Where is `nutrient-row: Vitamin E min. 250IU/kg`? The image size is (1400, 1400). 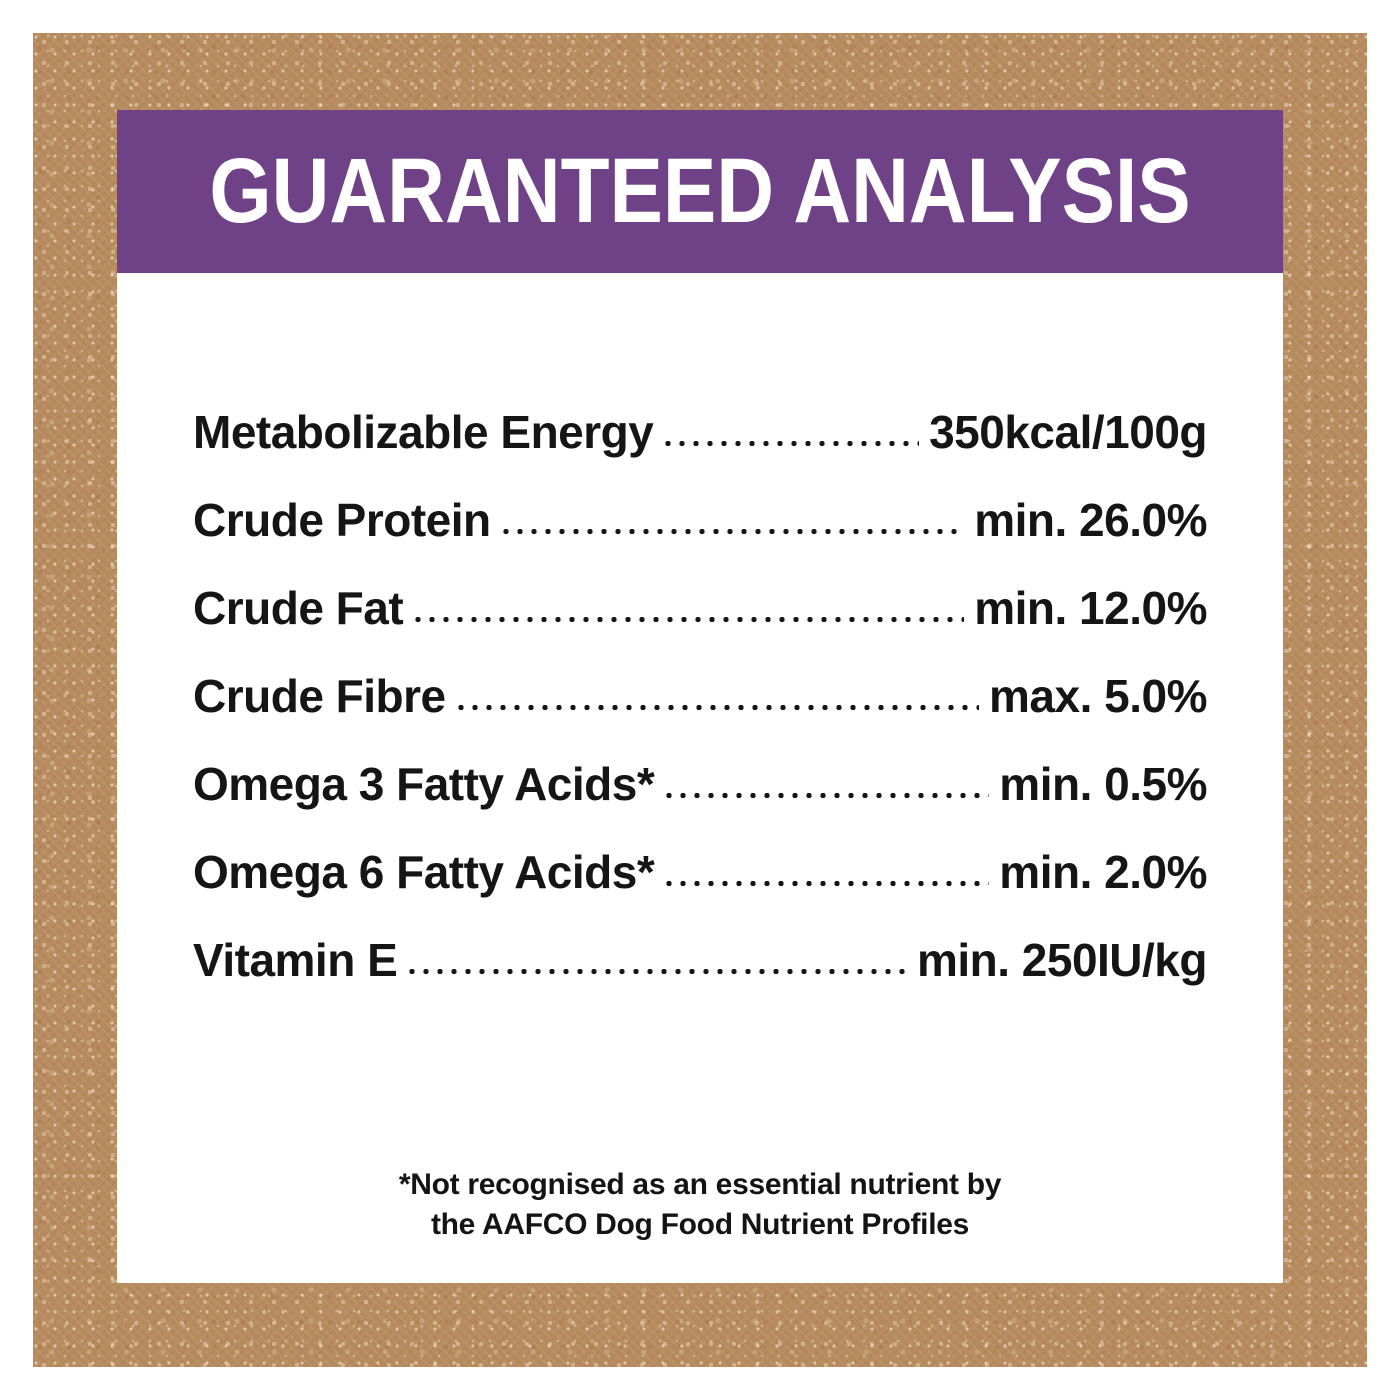 nutrient-row: Vitamin E min. 250IU/kg is located at coordinates (700, 960).